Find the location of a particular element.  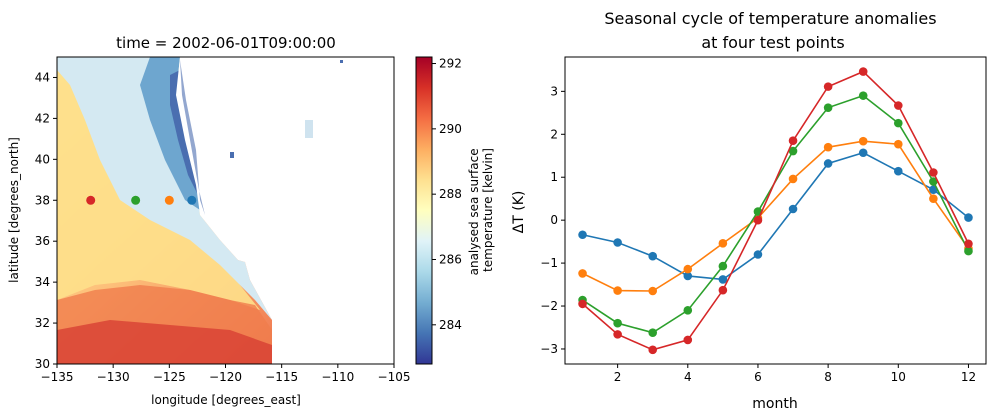

map-xtick-label: −135 is located at coordinates (57, 377).